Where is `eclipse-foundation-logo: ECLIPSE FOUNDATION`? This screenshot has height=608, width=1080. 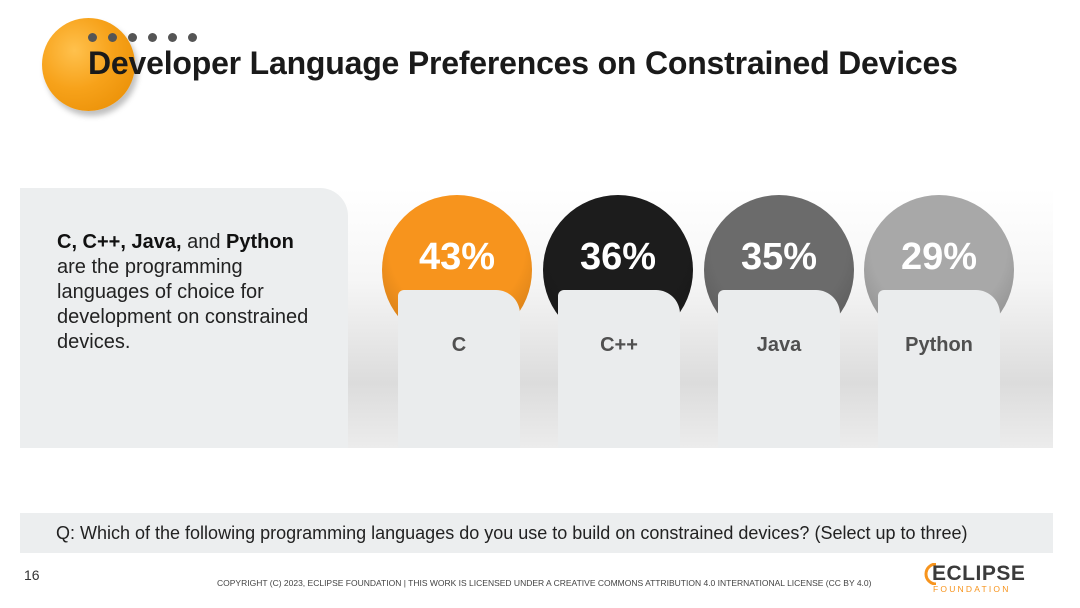 eclipse-foundation-logo: ECLIPSE FOUNDATION is located at coordinates (979, 579).